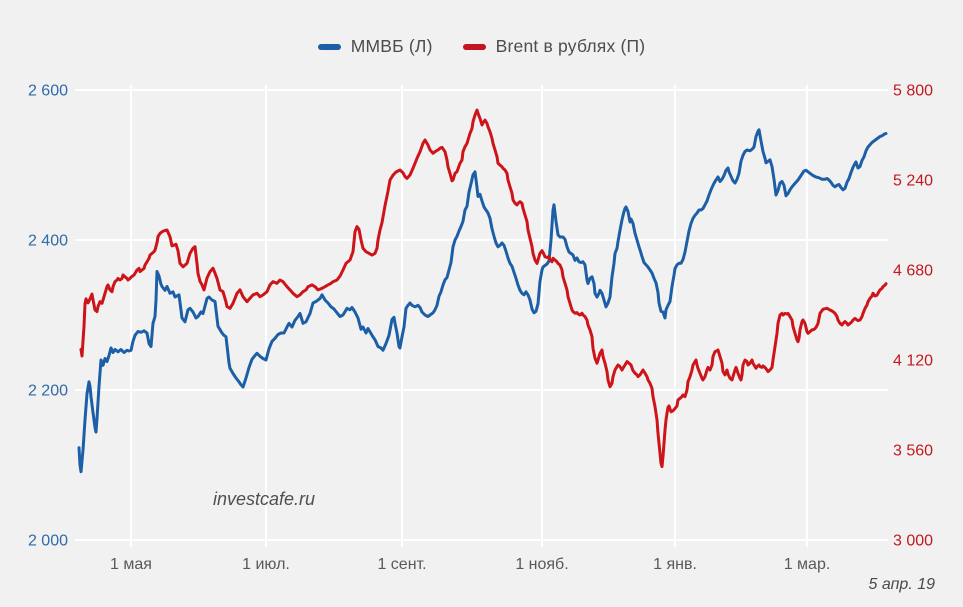  I want to click on x-axis-label: 1 сент., so click(401, 564).